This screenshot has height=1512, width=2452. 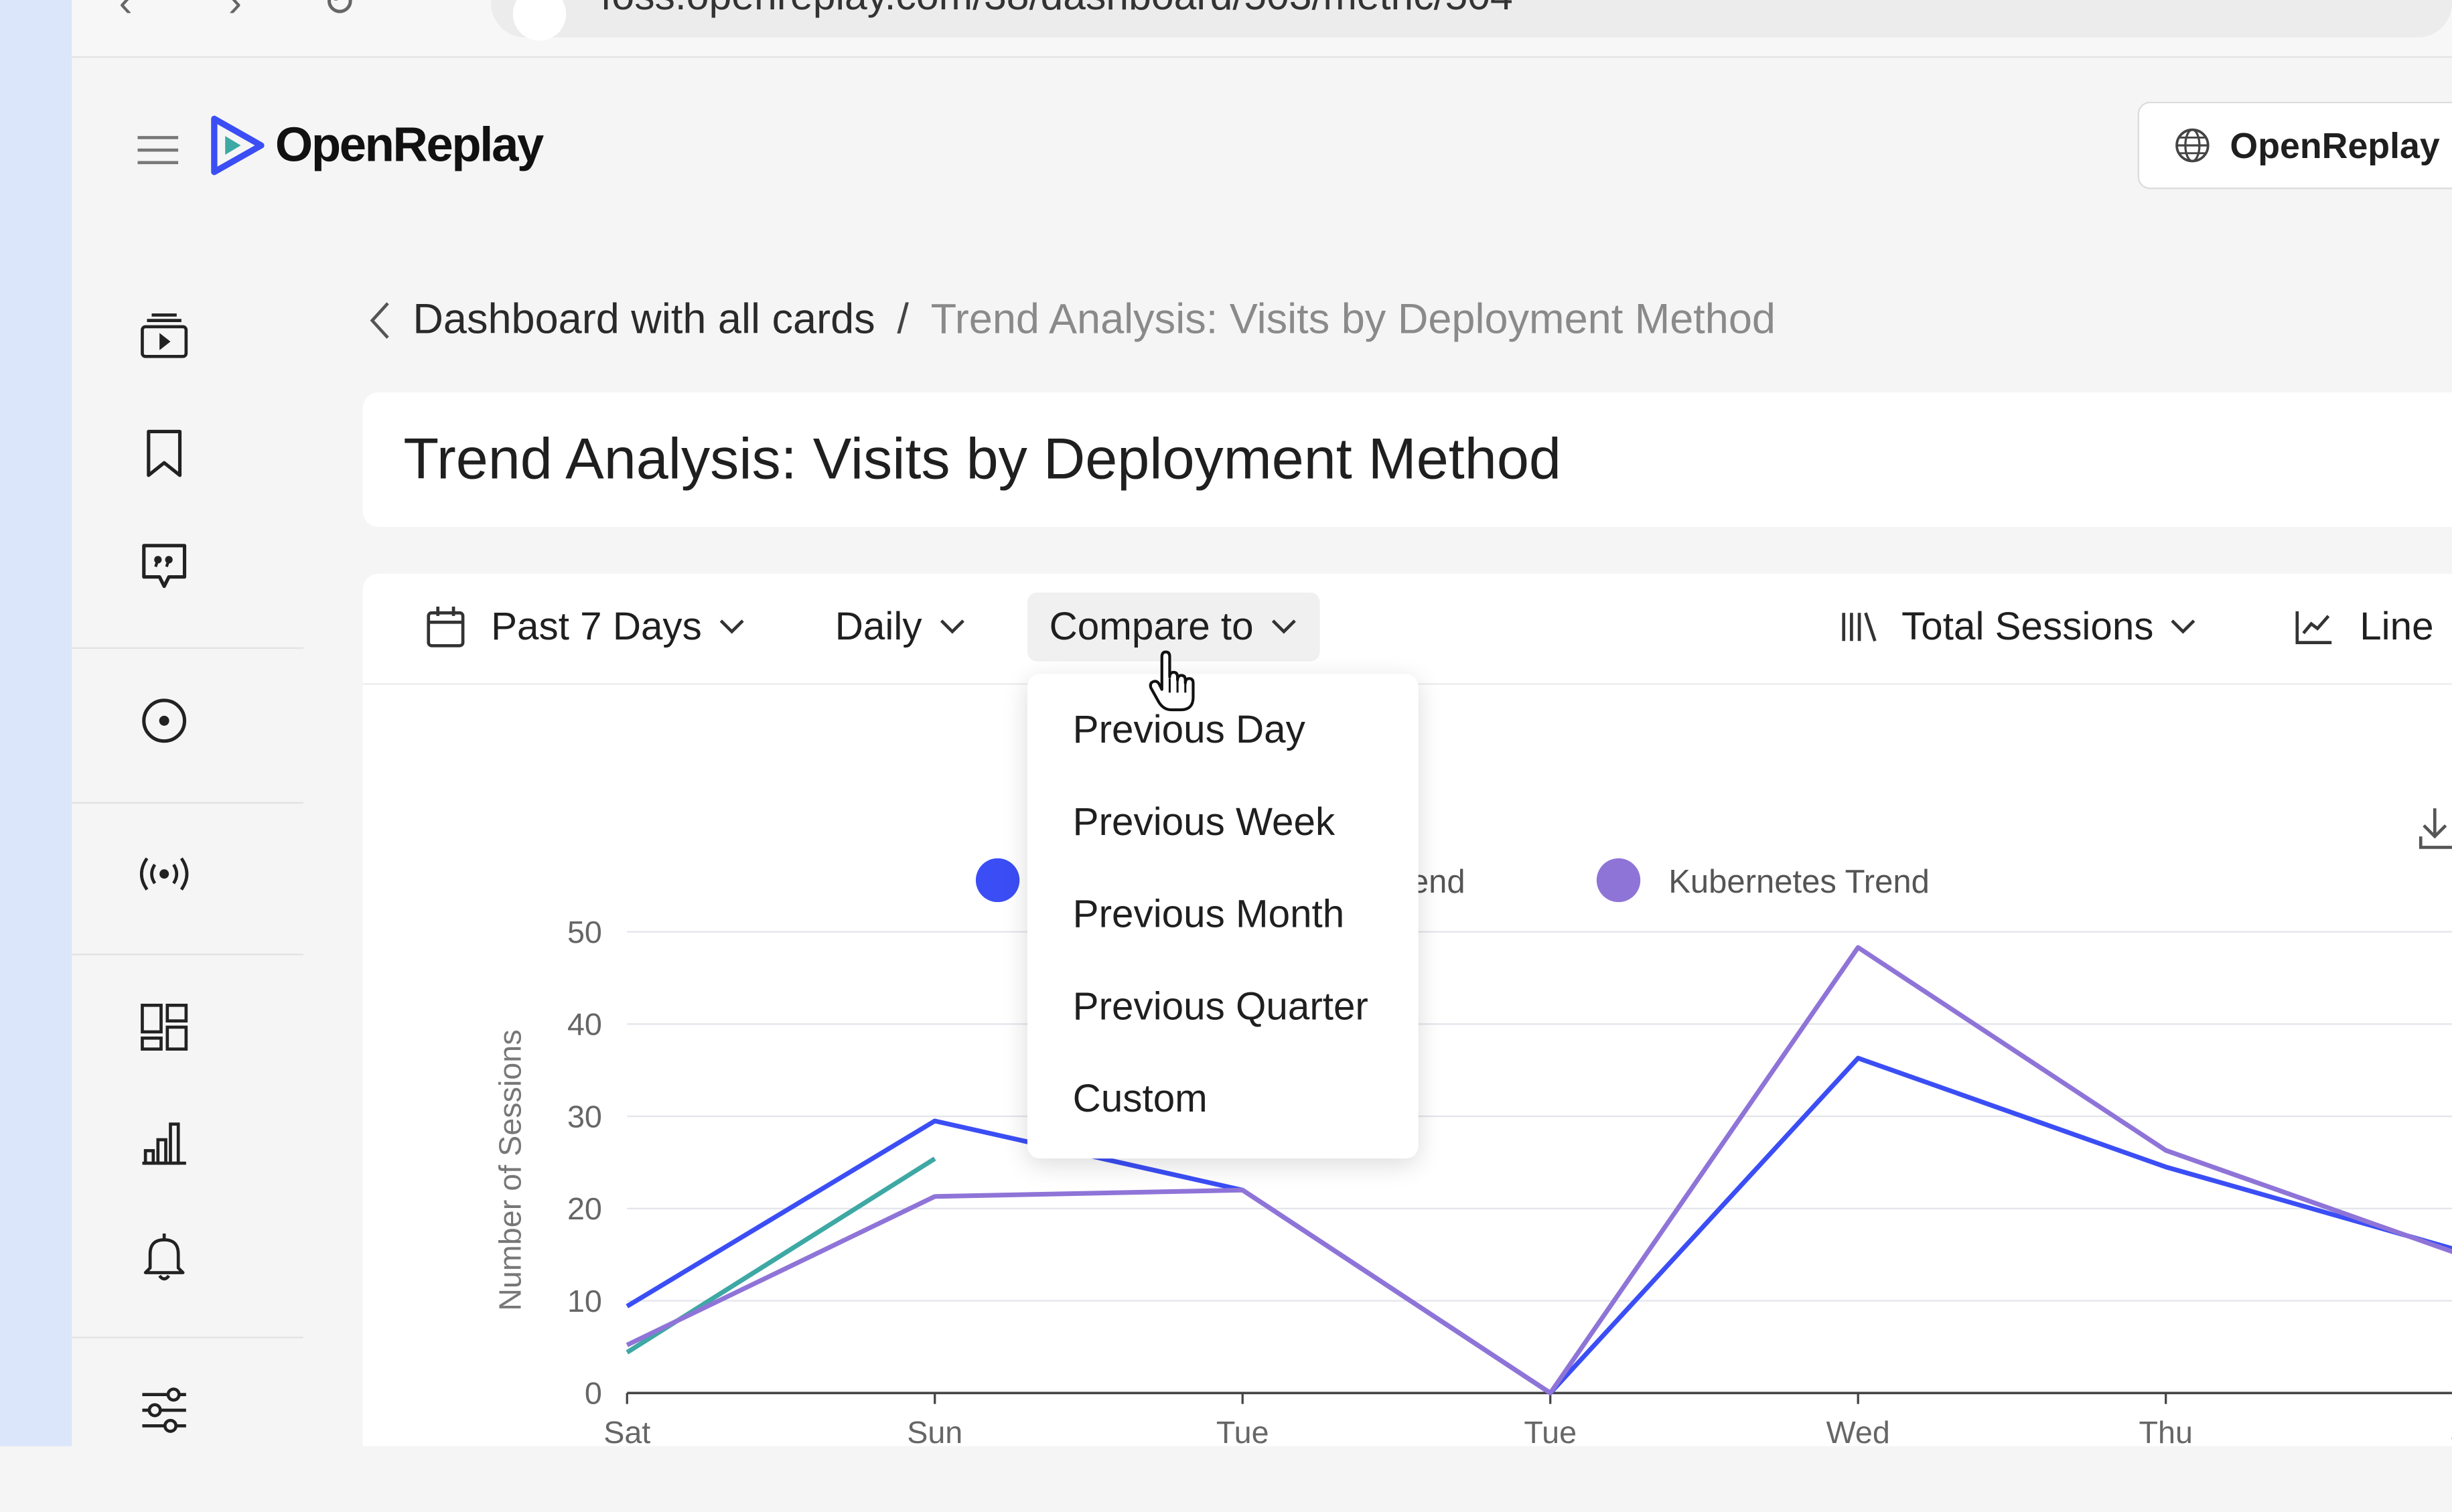 I want to click on bookmark-icon, so click(x=164, y=453).